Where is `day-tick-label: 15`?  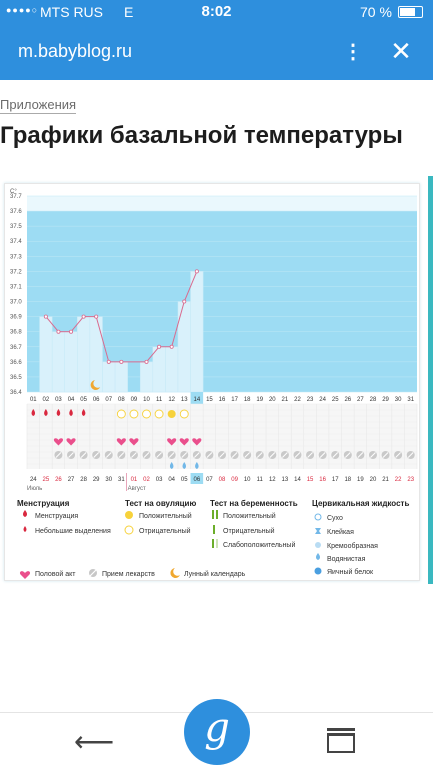 day-tick-label: 15 is located at coordinates (209, 400).